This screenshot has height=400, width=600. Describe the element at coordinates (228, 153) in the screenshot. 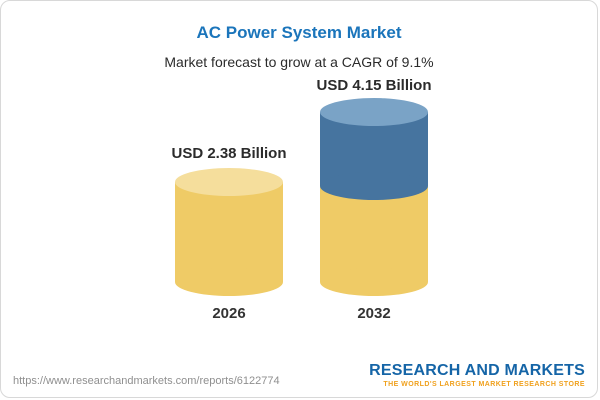

I see `value-label-2026: USD 2.38 Billion` at that location.